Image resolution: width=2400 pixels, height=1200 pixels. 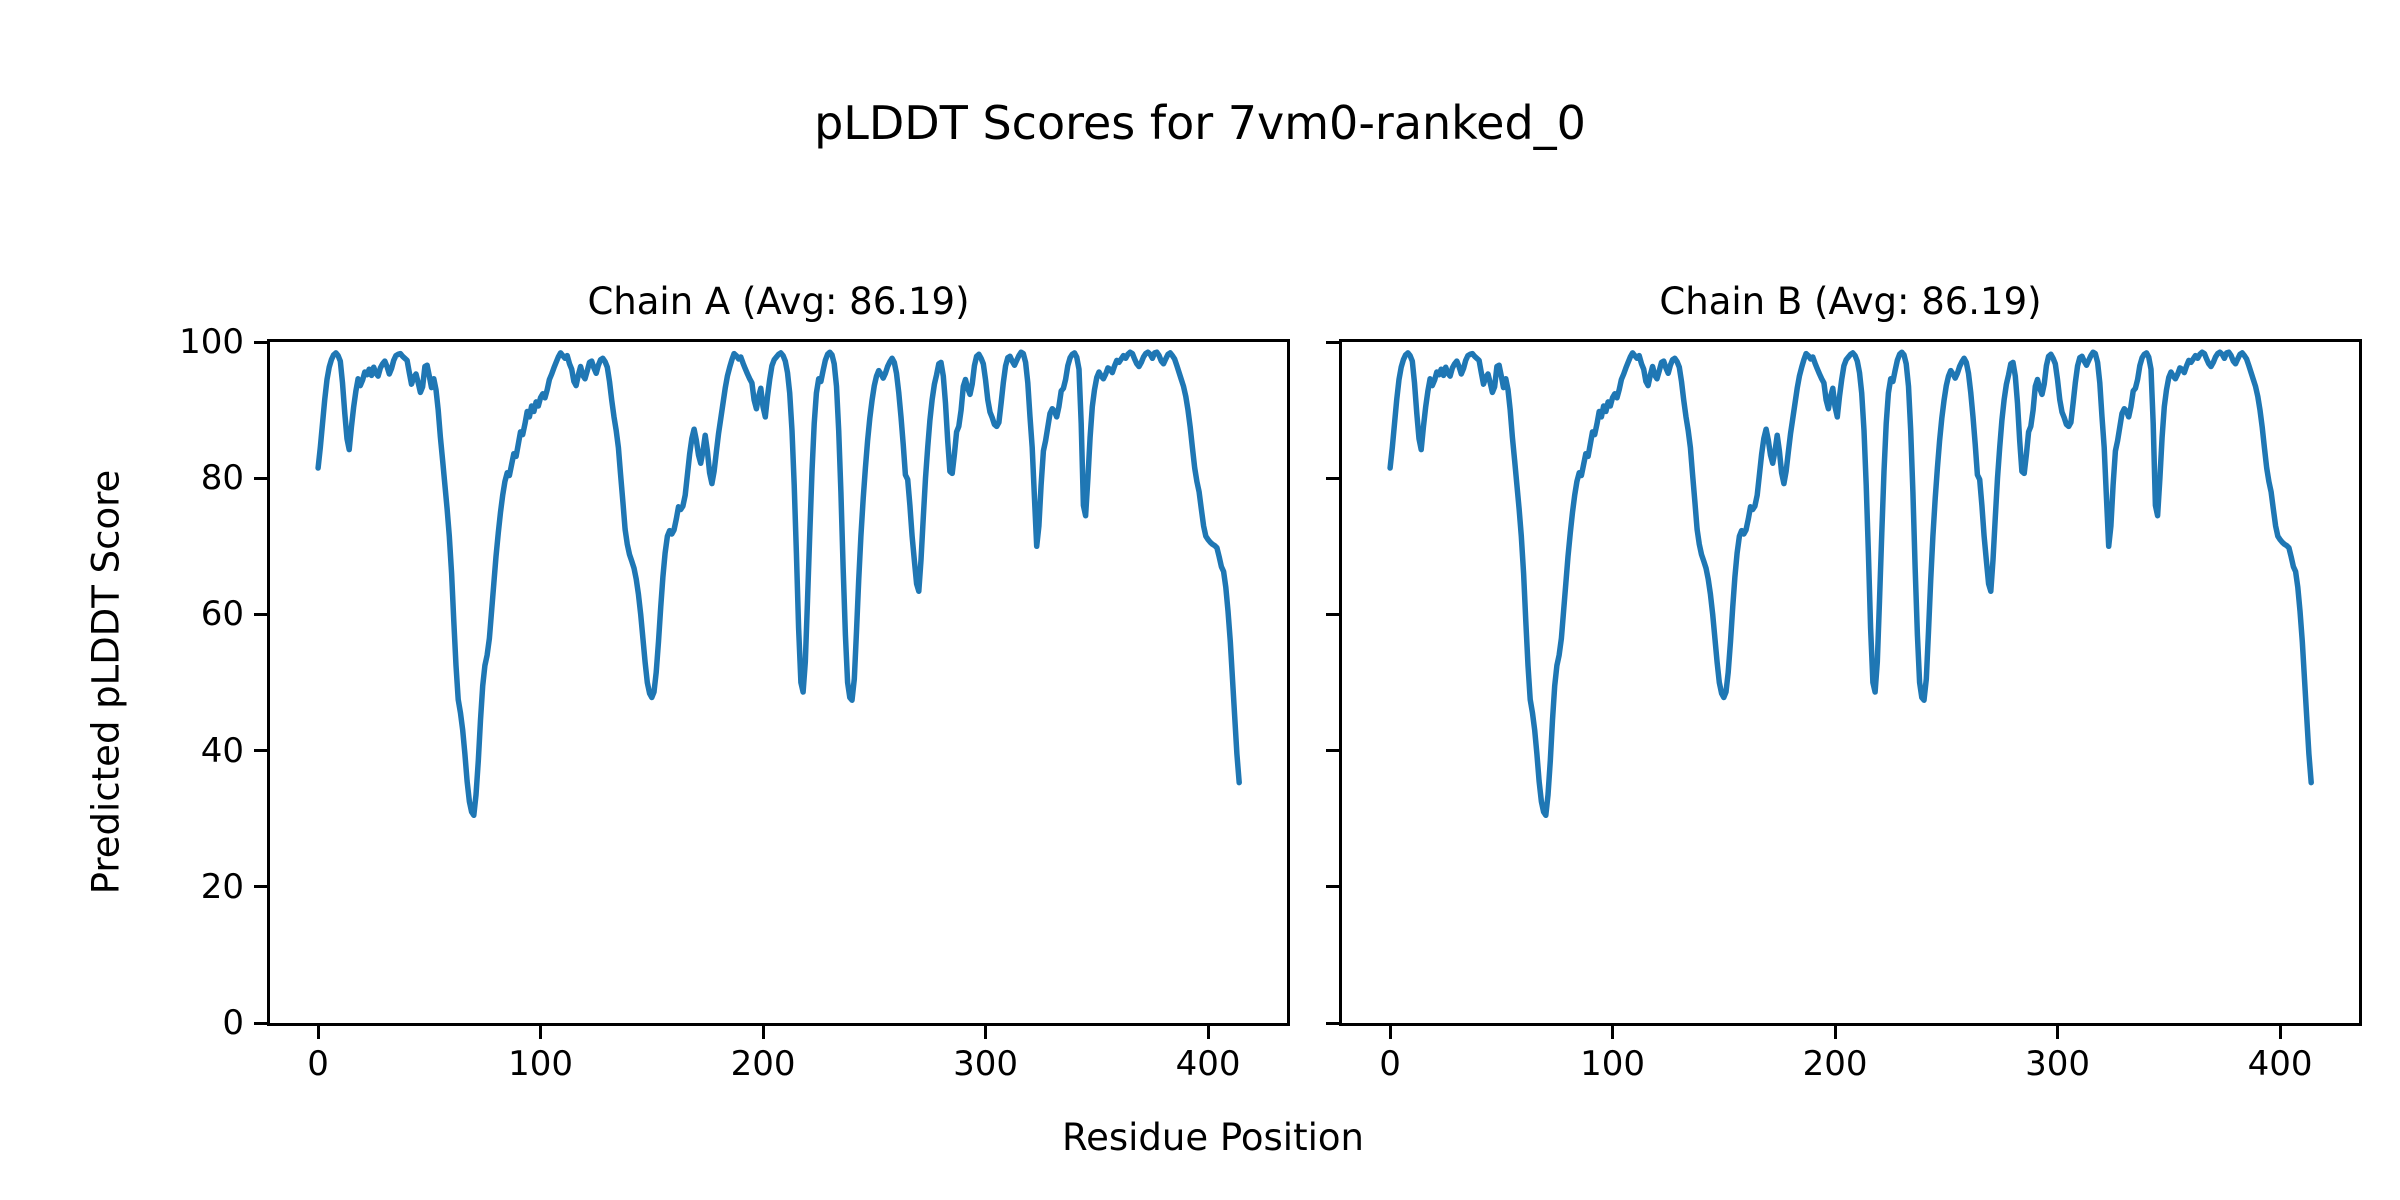 I want to click on x-axis-label: Residue Position, so click(x=1213, y=1137).